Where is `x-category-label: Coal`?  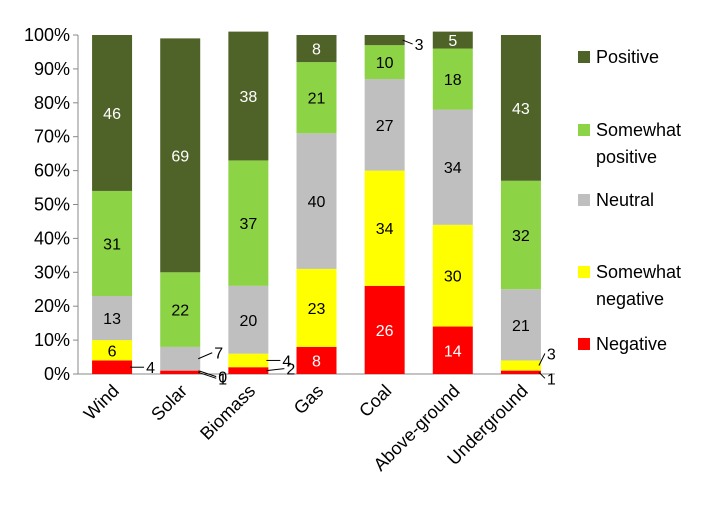 x-category-label: Coal is located at coordinates (375, 401).